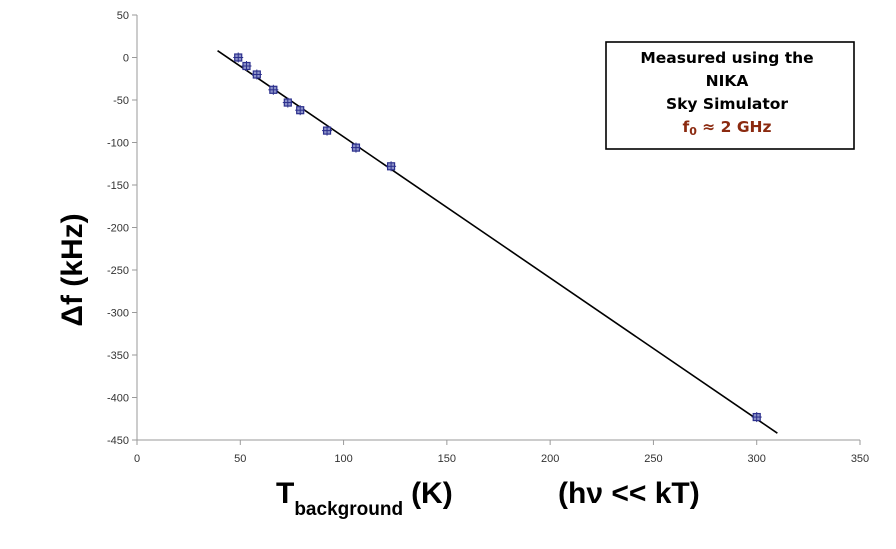 The width and height of the screenshot is (896, 549). I want to click on x-tick-label: 350, so click(860, 459).